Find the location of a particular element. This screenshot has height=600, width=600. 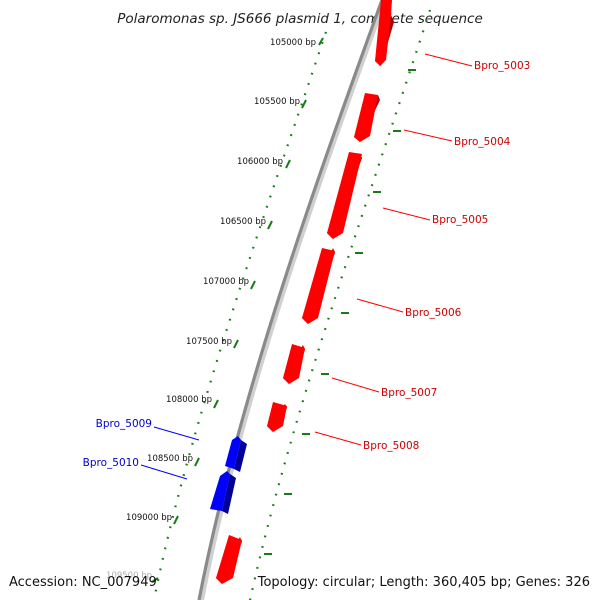

position-tick: 109000 bp is located at coordinates (152, 519).